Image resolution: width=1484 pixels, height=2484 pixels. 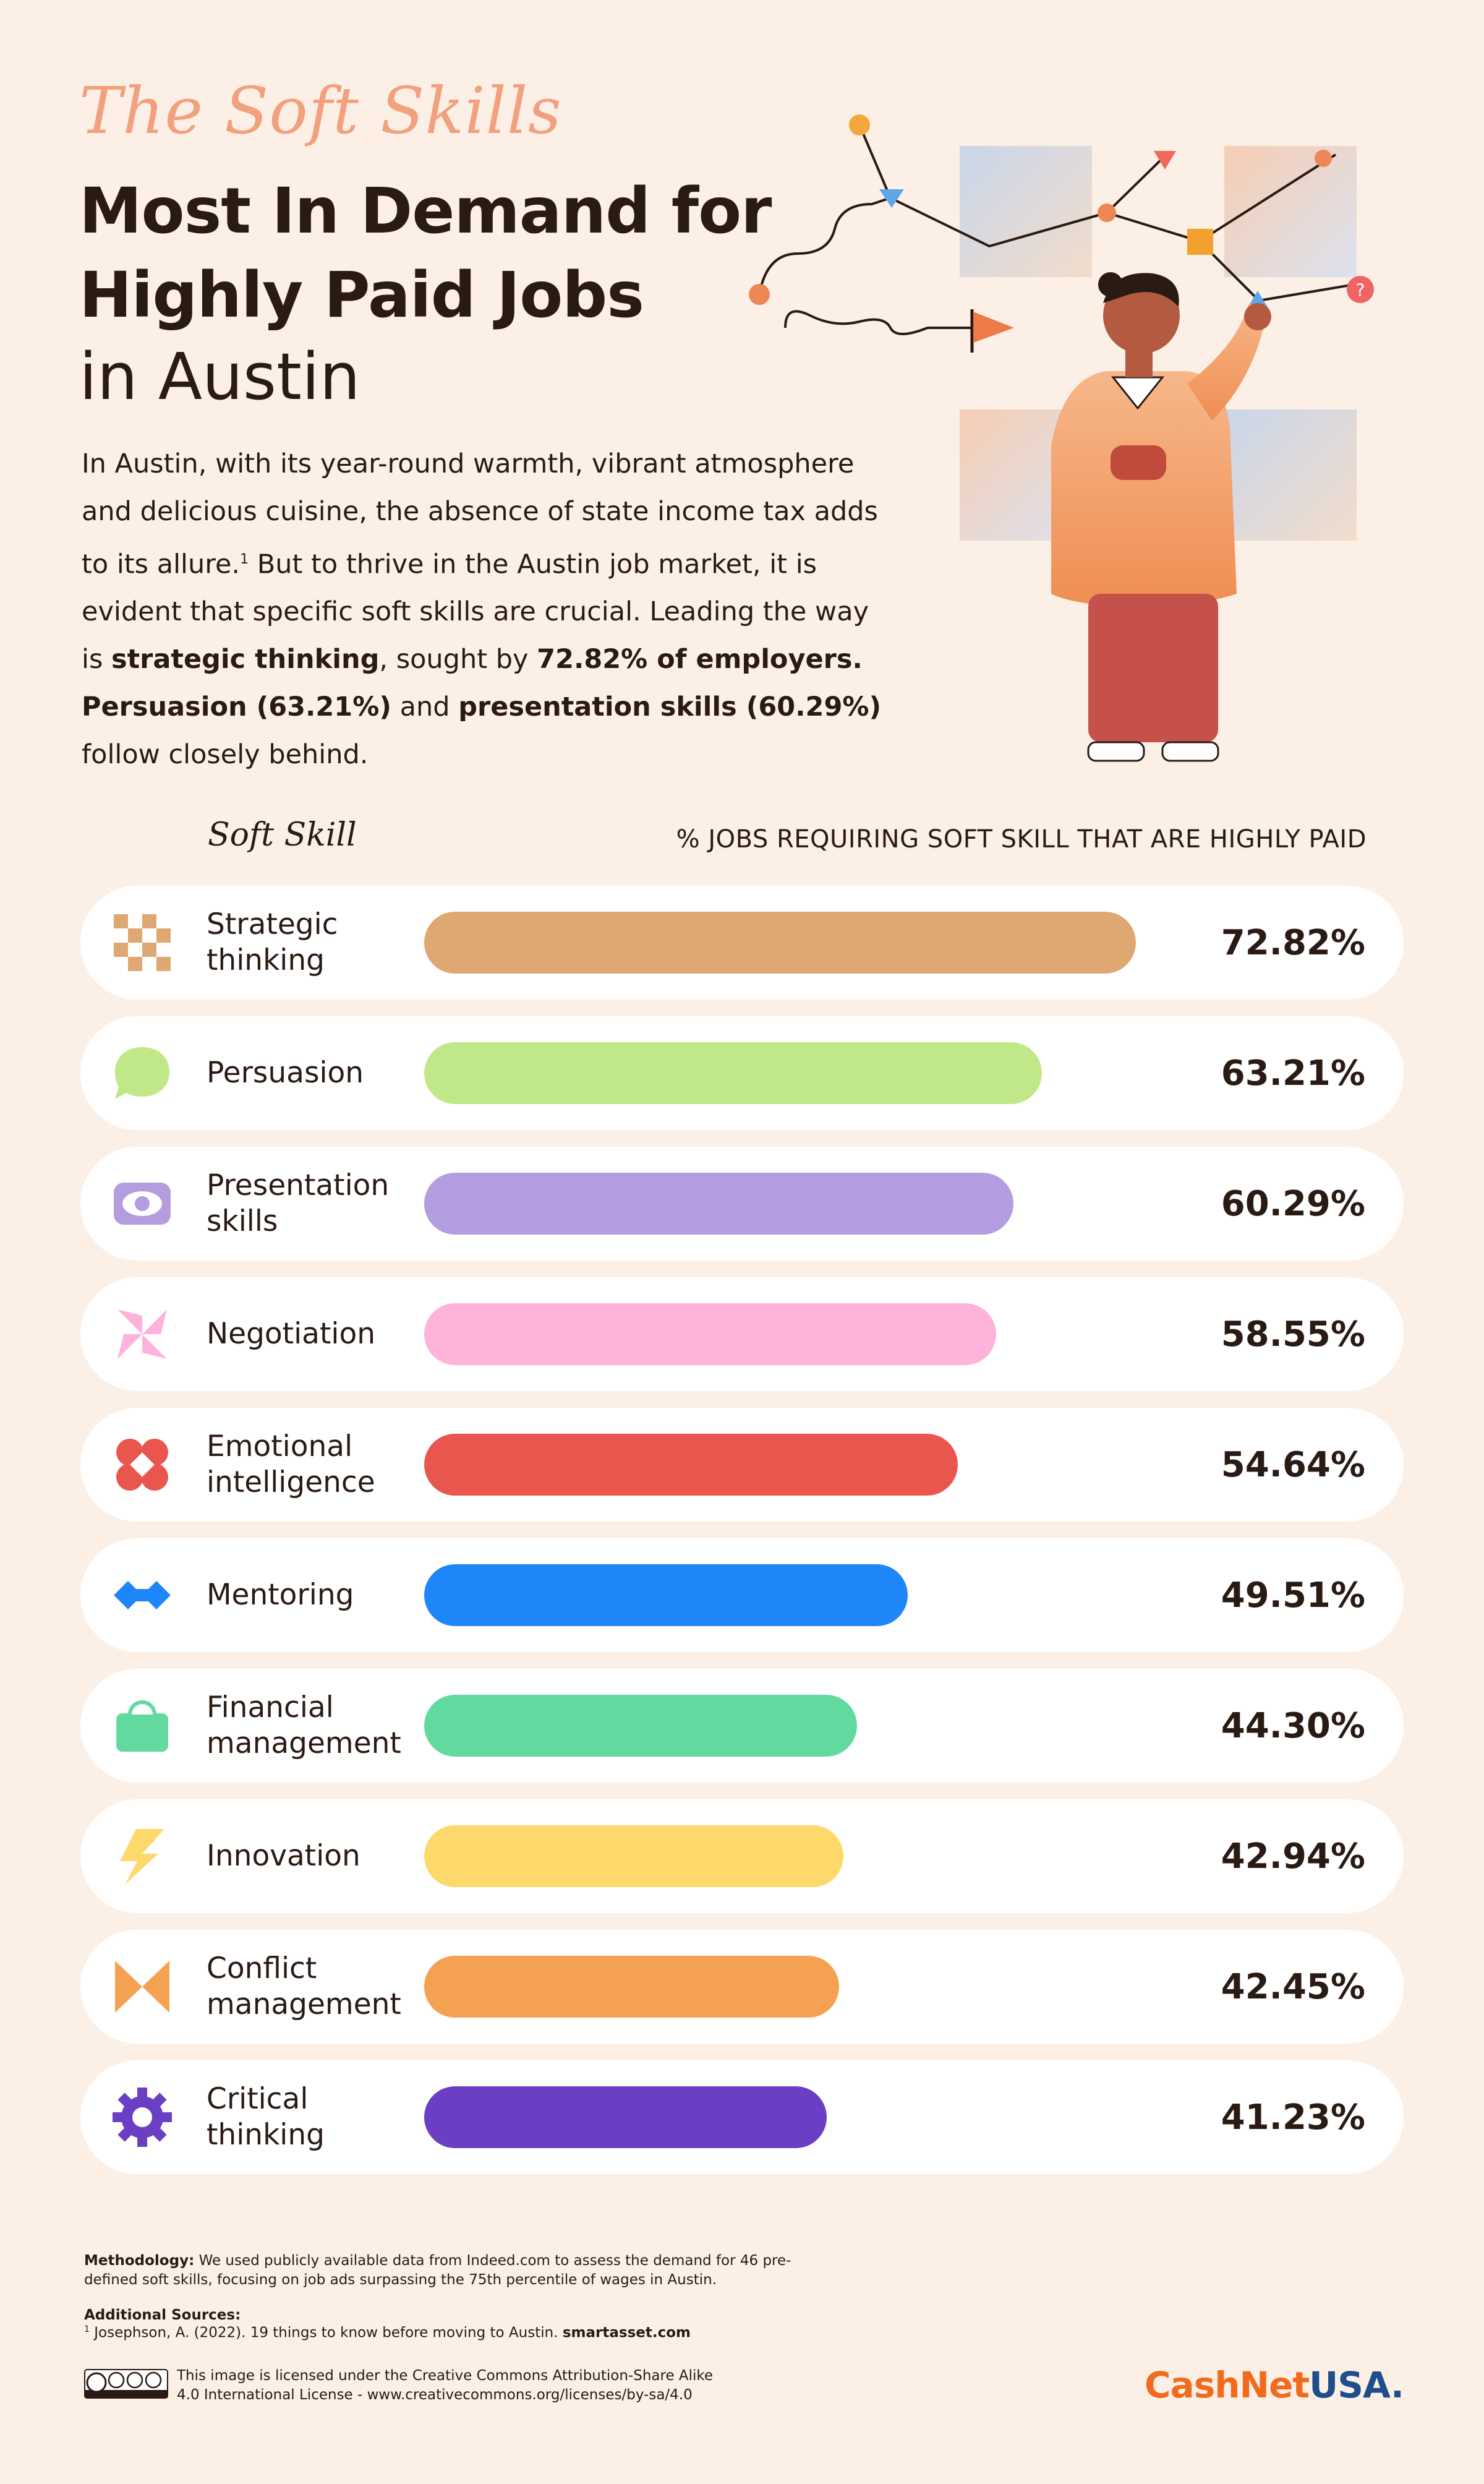 I want to click on pinwheel-icon, so click(x=142, y=1334).